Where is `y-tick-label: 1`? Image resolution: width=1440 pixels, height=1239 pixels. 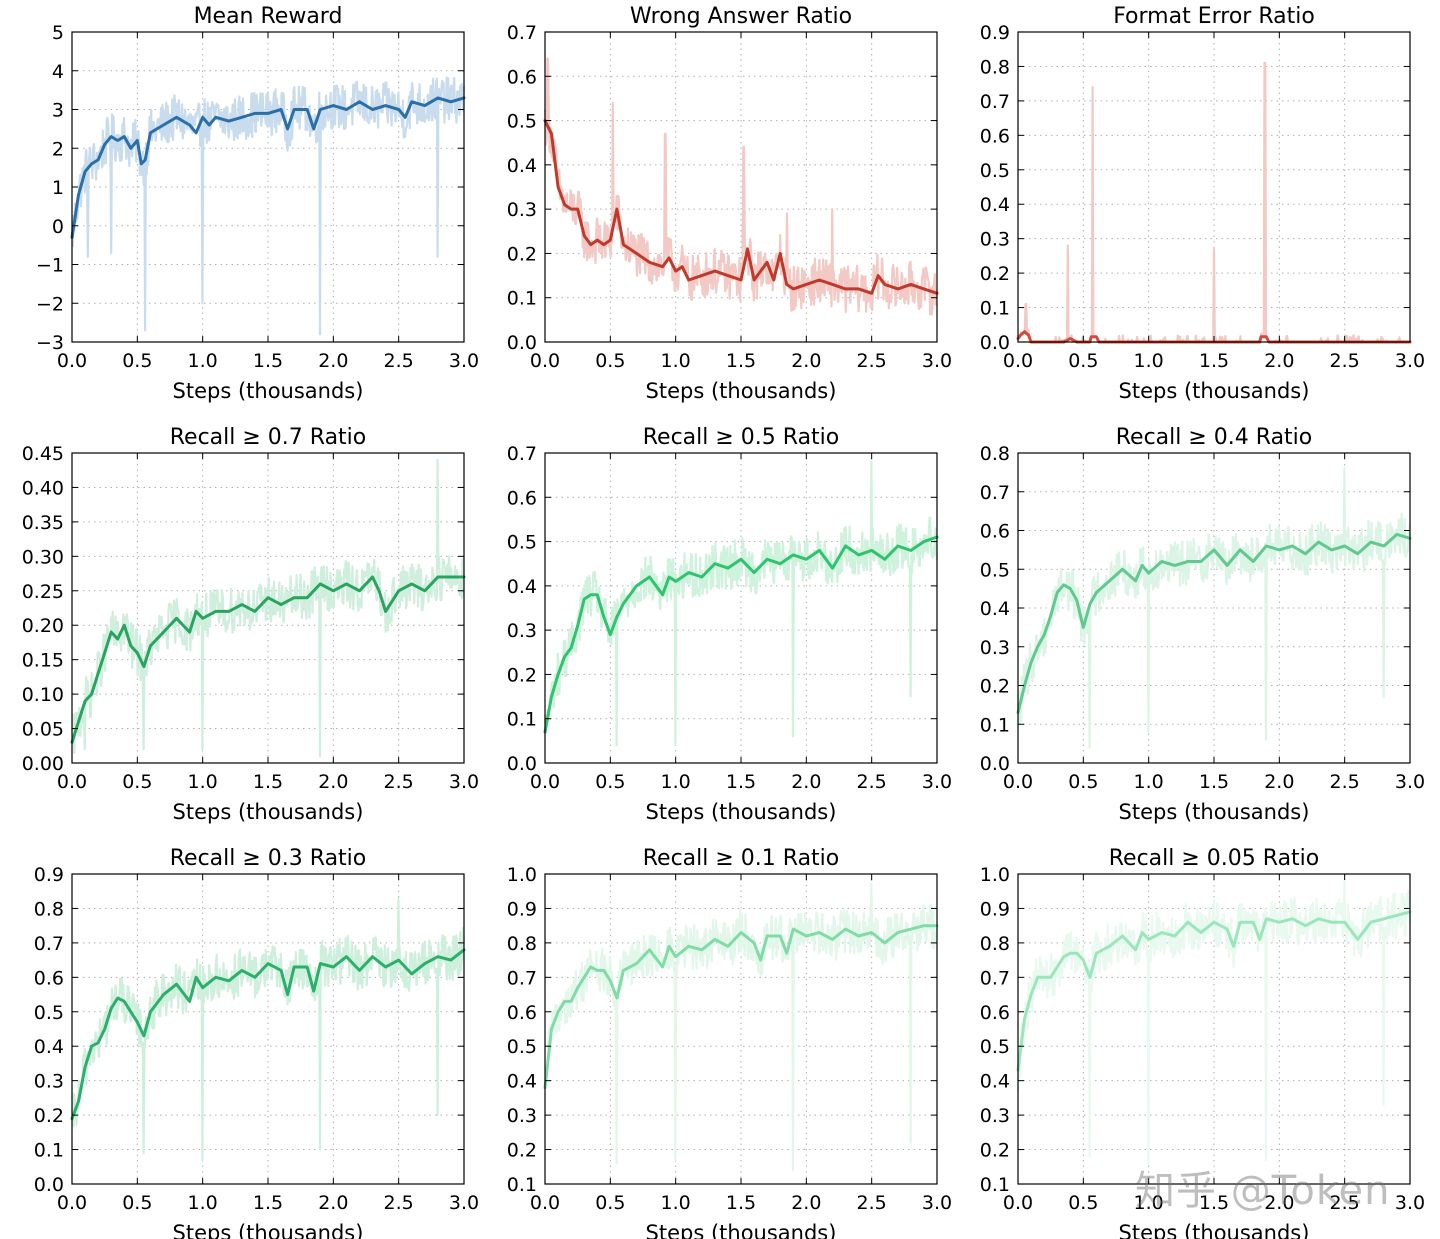
y-tick-label: 1 is located at coordinates (58, 188).